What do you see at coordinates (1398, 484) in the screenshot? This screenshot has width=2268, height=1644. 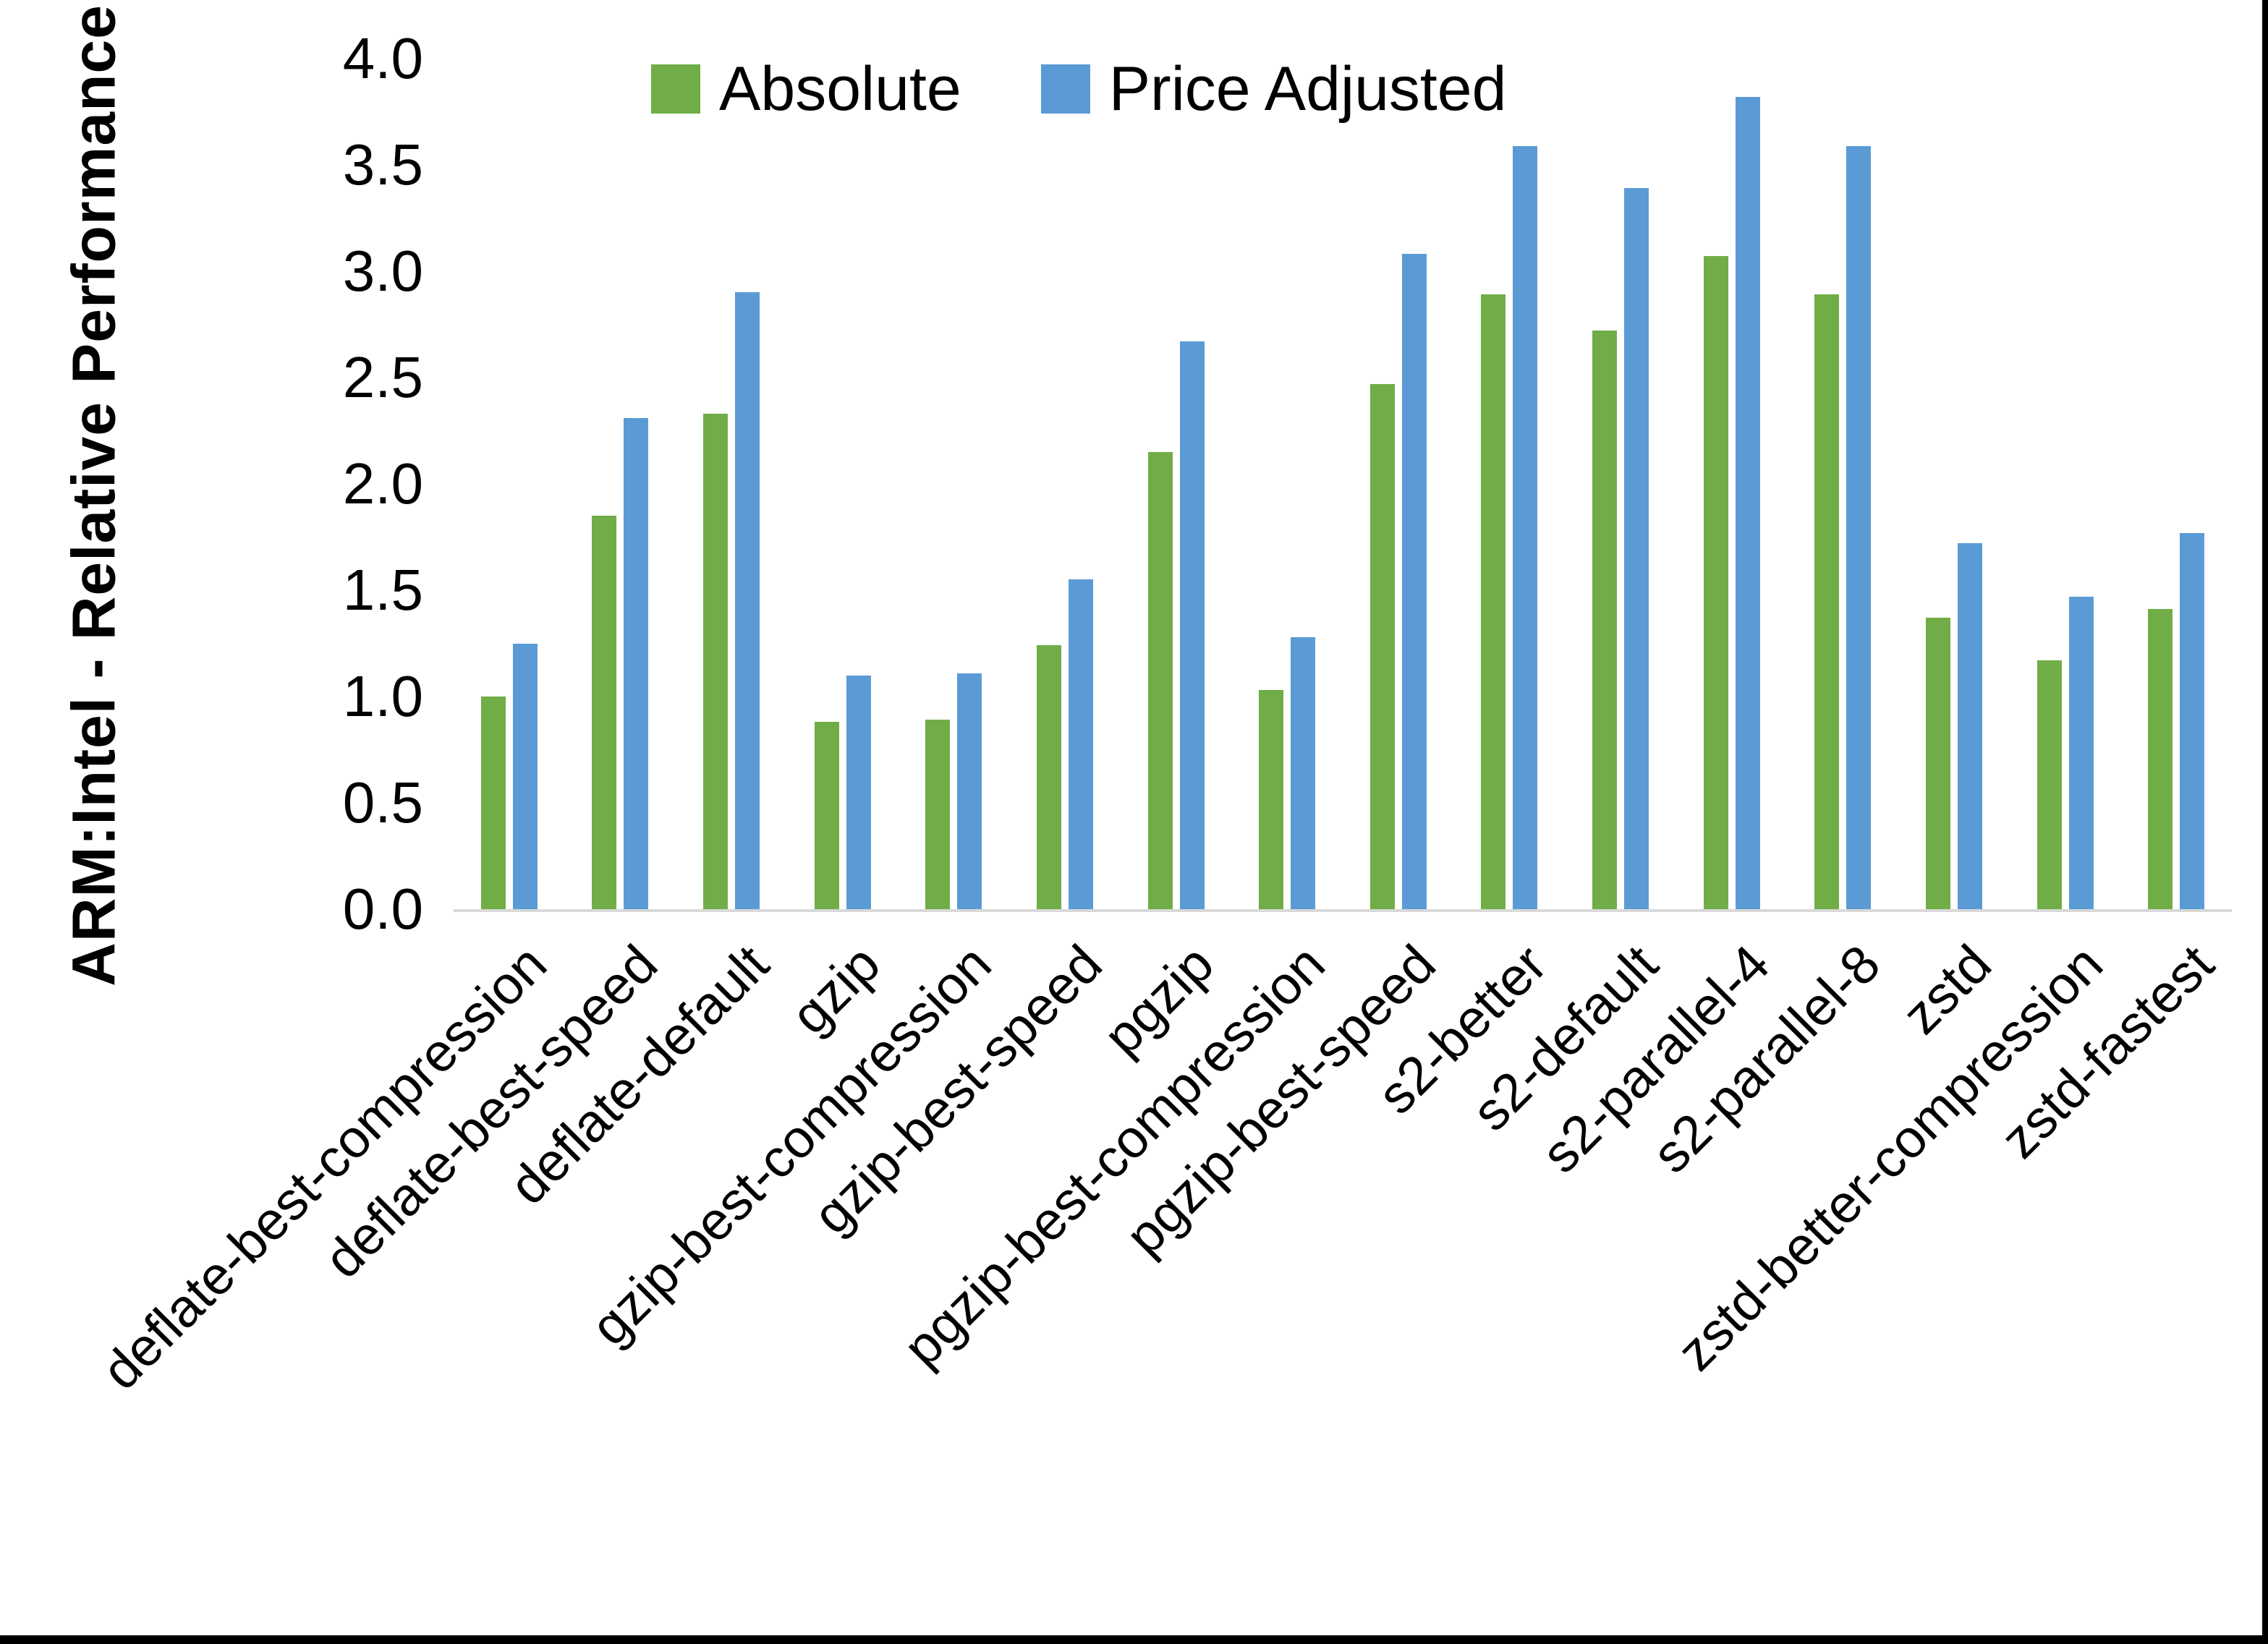 I see `bar-group-pgzip-best-speed` at bounding box center [1398, 484].